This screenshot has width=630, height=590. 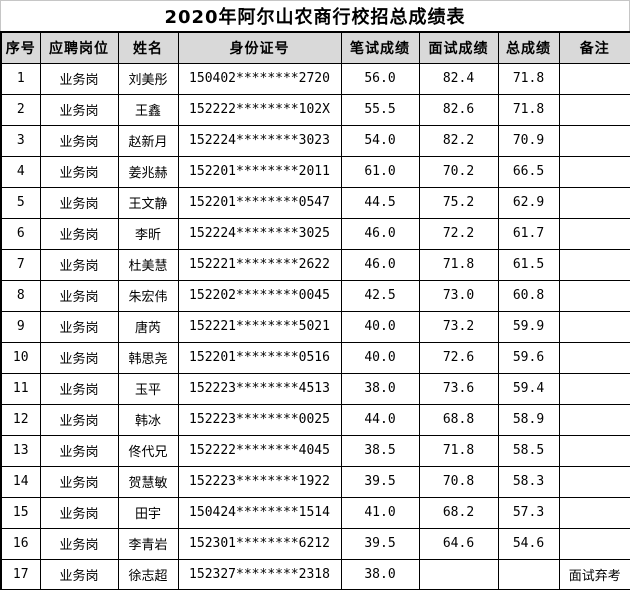 What do you see at coordinates (458, 419) in the screenshot?
I see `cell-interview-score: 68.8` at bounding box center [458, 419].